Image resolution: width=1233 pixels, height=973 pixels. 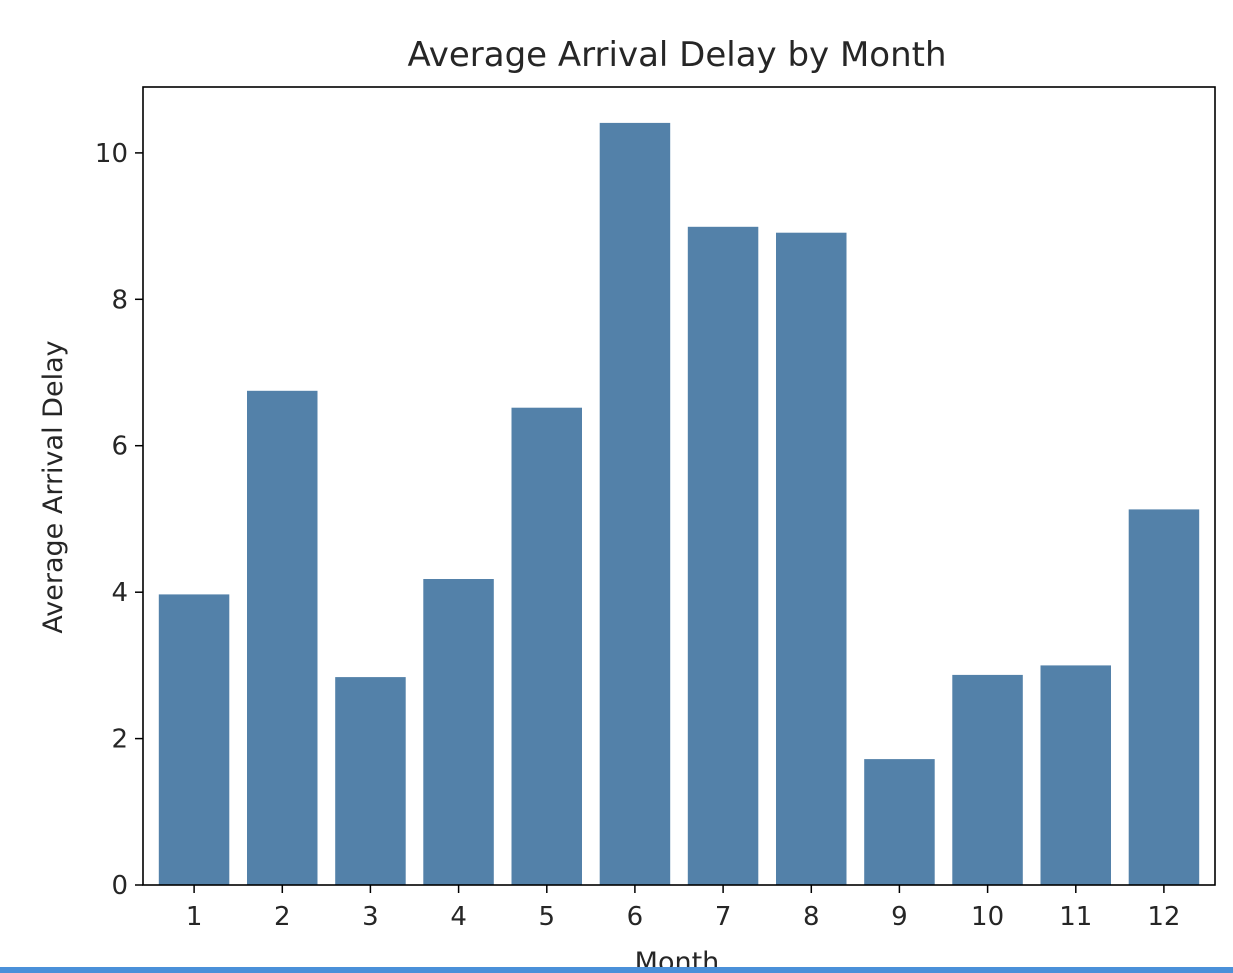 What do you see at coordinates (458, 917) in the screenshot?
I see `x-tick-label: 4` at bounding box center [458, 917].